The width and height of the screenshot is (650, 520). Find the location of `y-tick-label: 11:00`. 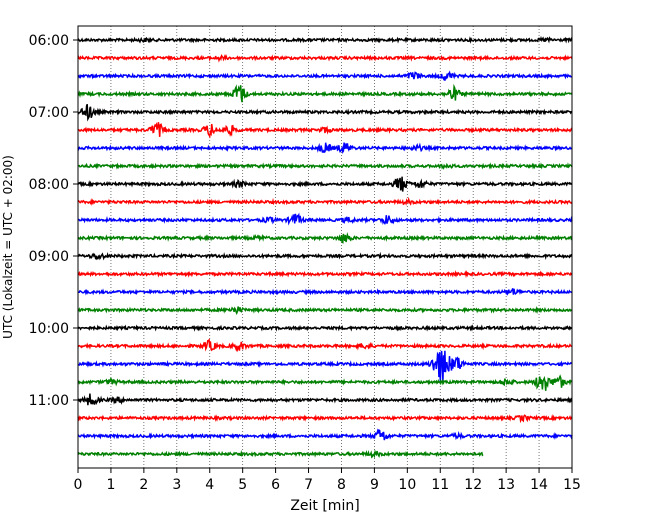

y-tick-label: 11:00 is located at coordinates (49, 401).